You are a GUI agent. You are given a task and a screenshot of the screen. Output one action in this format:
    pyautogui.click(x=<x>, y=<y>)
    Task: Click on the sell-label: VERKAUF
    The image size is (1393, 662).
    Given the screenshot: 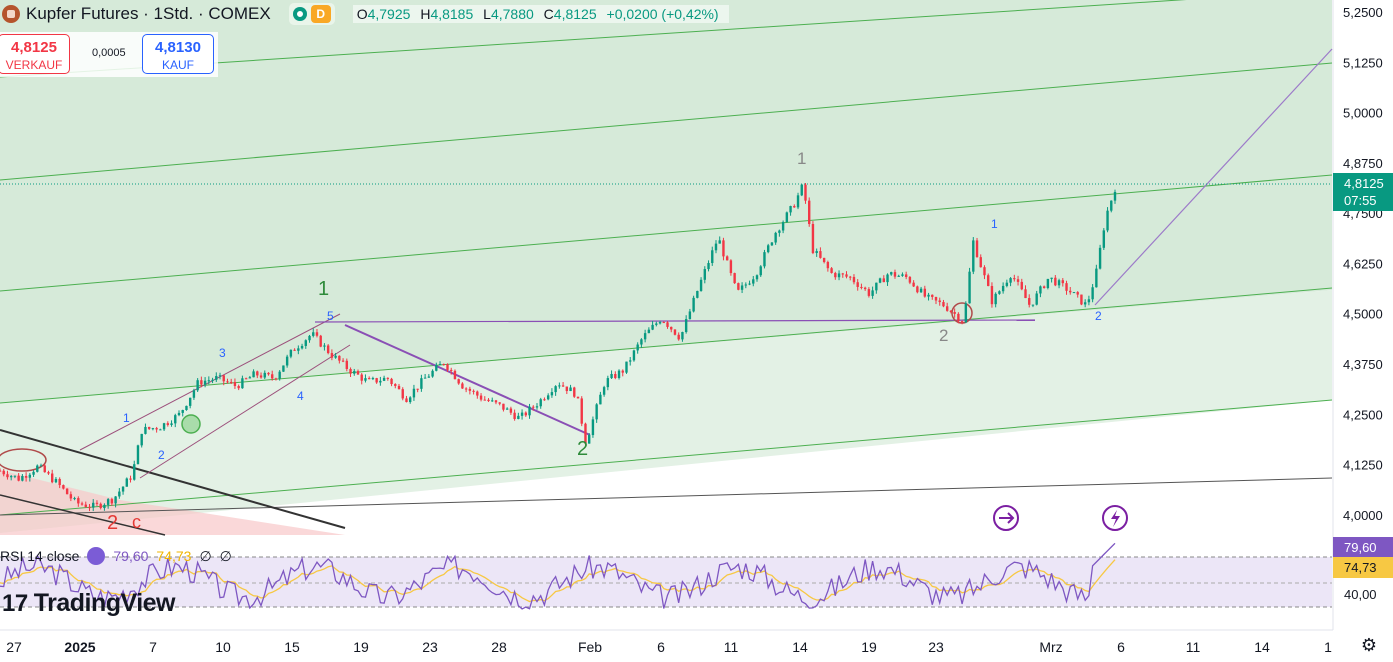 What is the action you would take?
    pyautogui.click(x=34, y=65)
    